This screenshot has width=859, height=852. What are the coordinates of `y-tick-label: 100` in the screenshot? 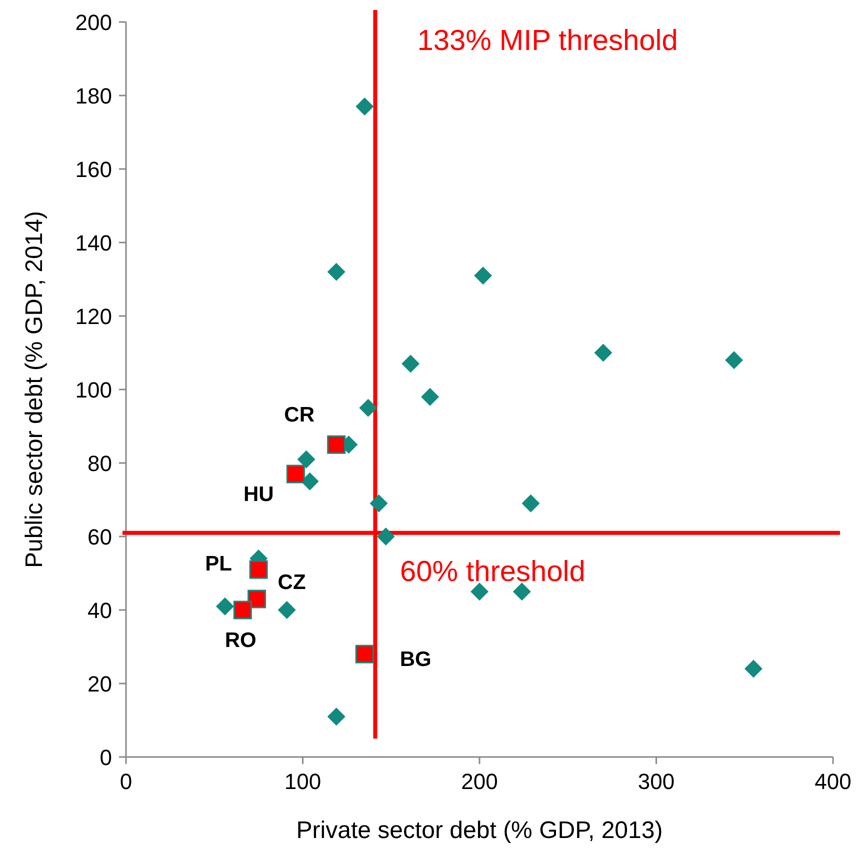 It's located at (93, 390).